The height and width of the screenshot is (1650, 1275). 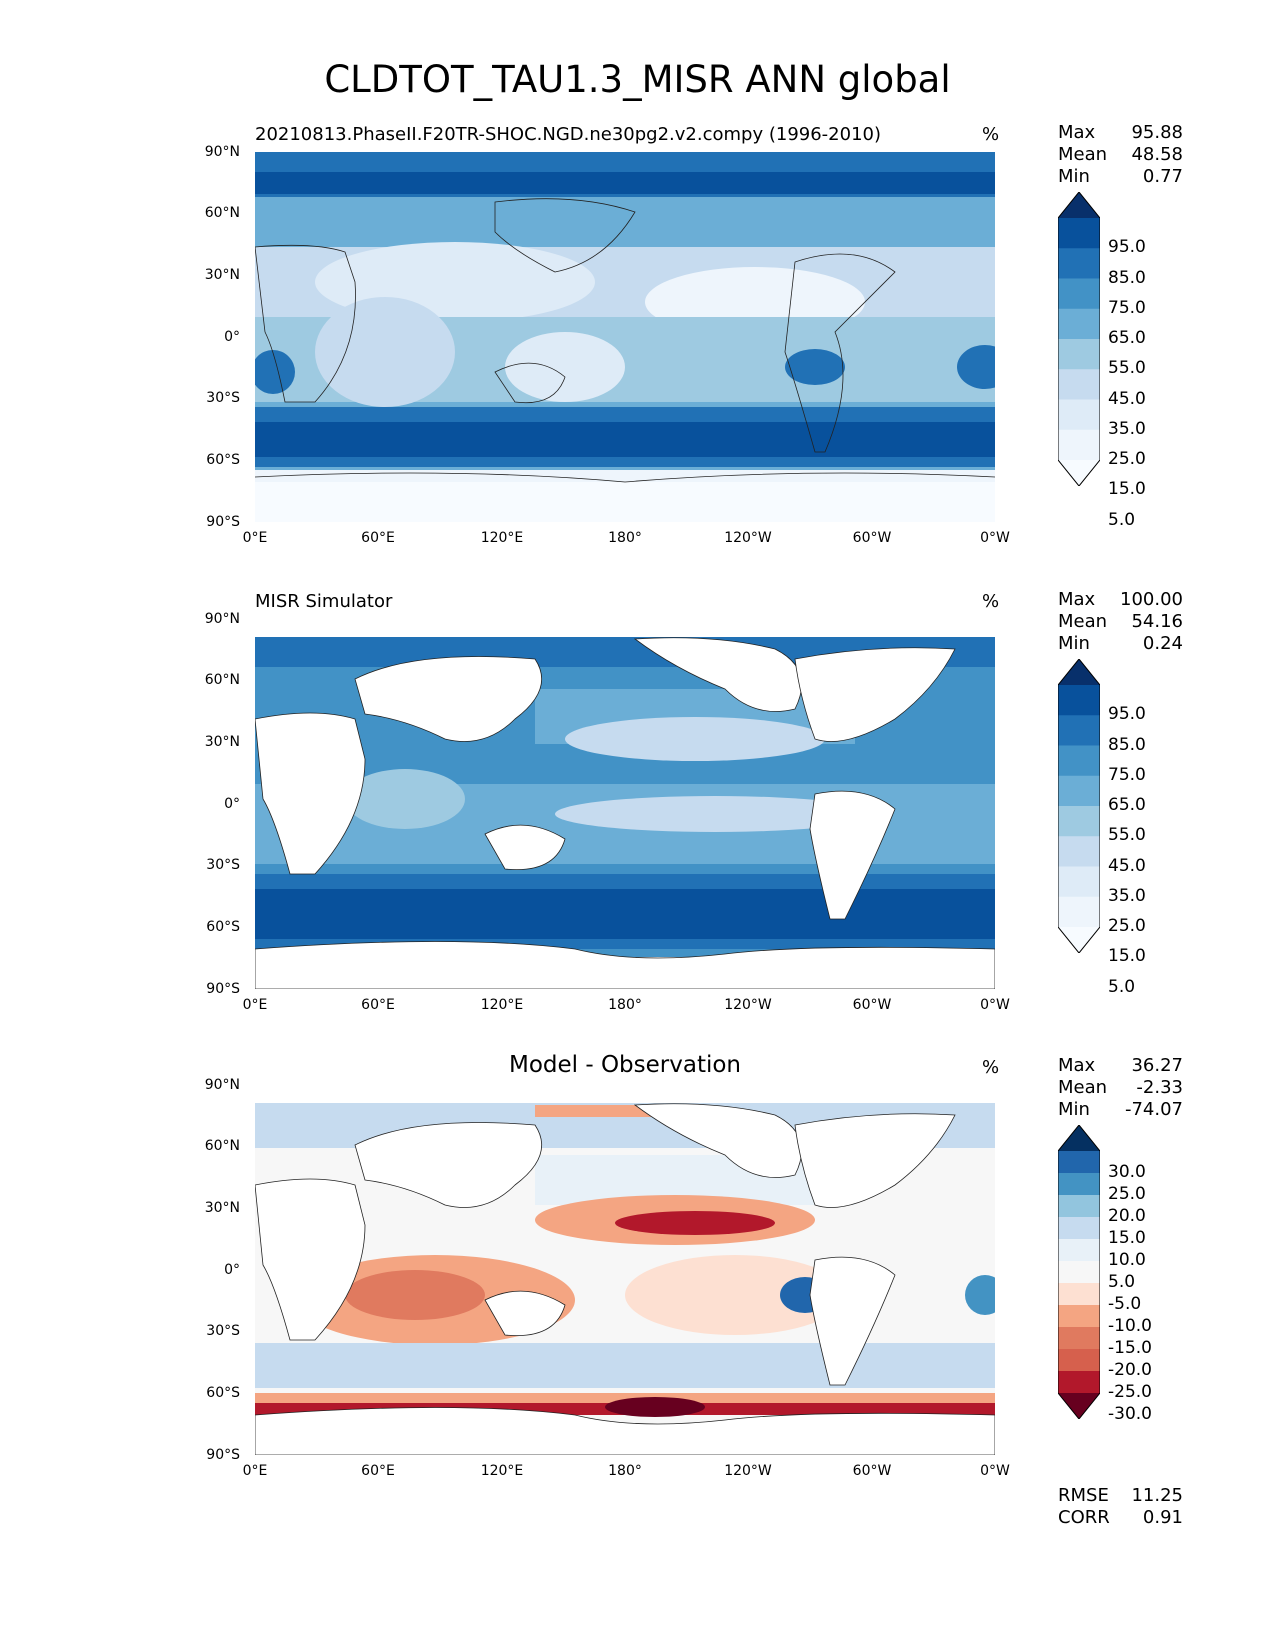 I want to click on stat-value: 0.24, so click(x=1162, y=643).